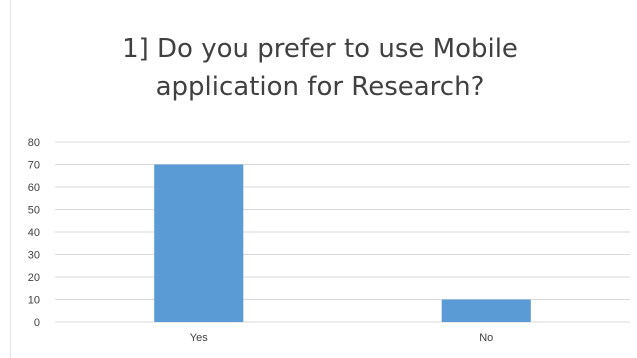 The image size is (637, 358). What do you see at coordinates (34, 211) in the screenshot?
I see `y-tick-label: 50` at bounding box center [34, 211].